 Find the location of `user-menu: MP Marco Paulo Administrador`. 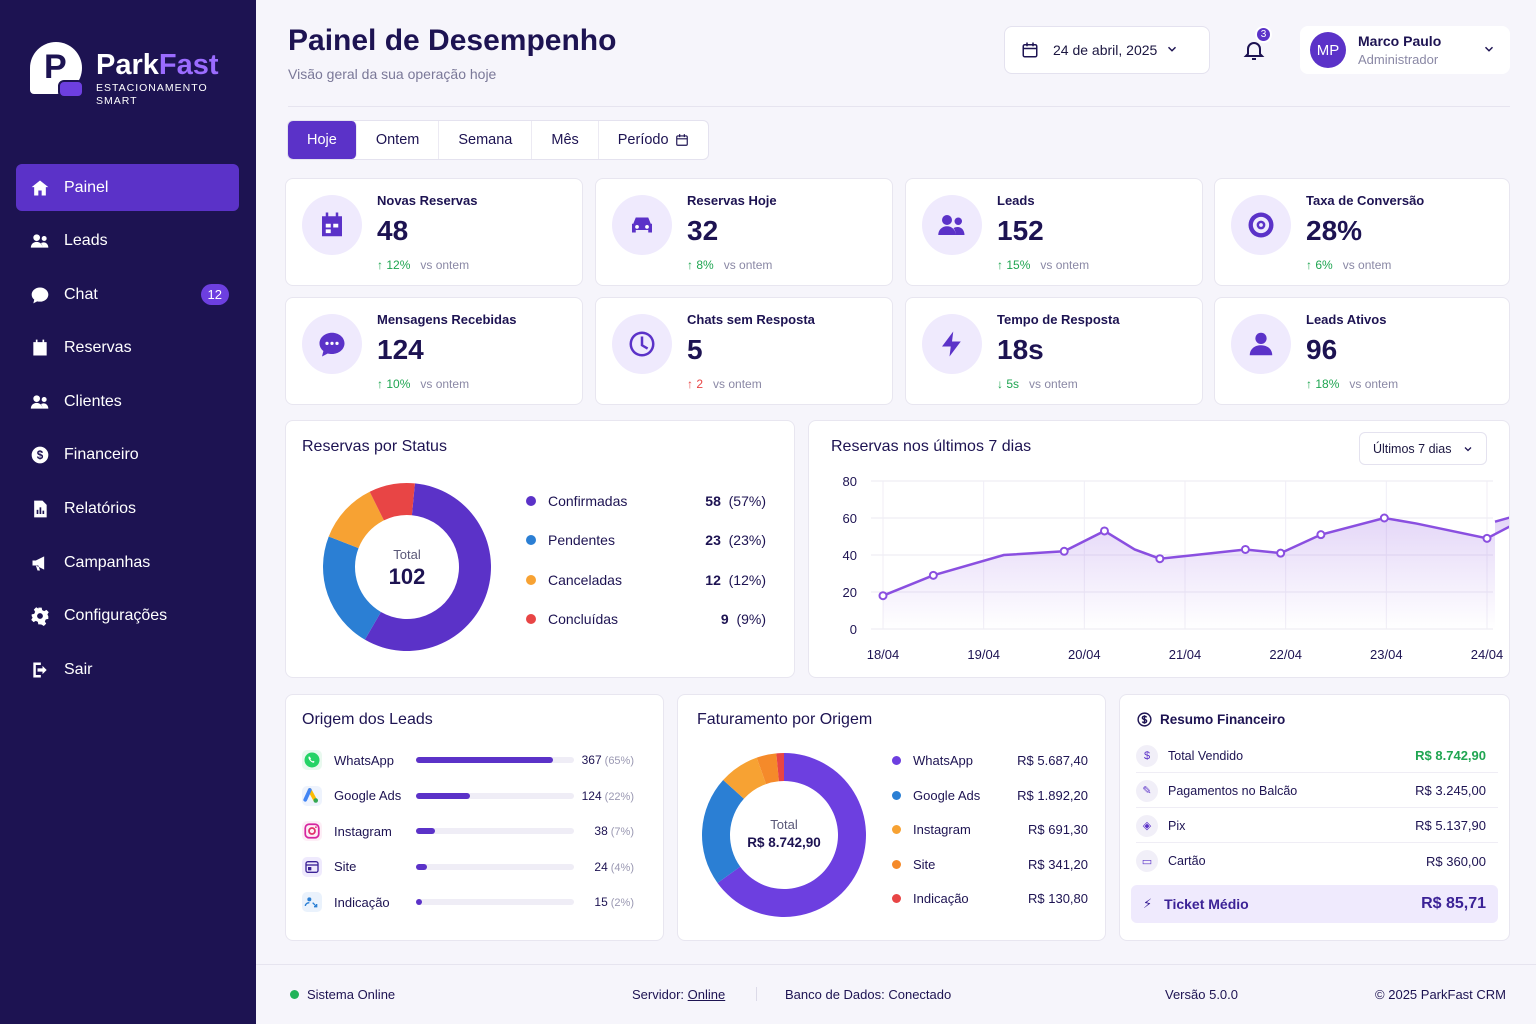

user-menu: MP Marco Paulo Administrador is located at coordinates (1405, 50).